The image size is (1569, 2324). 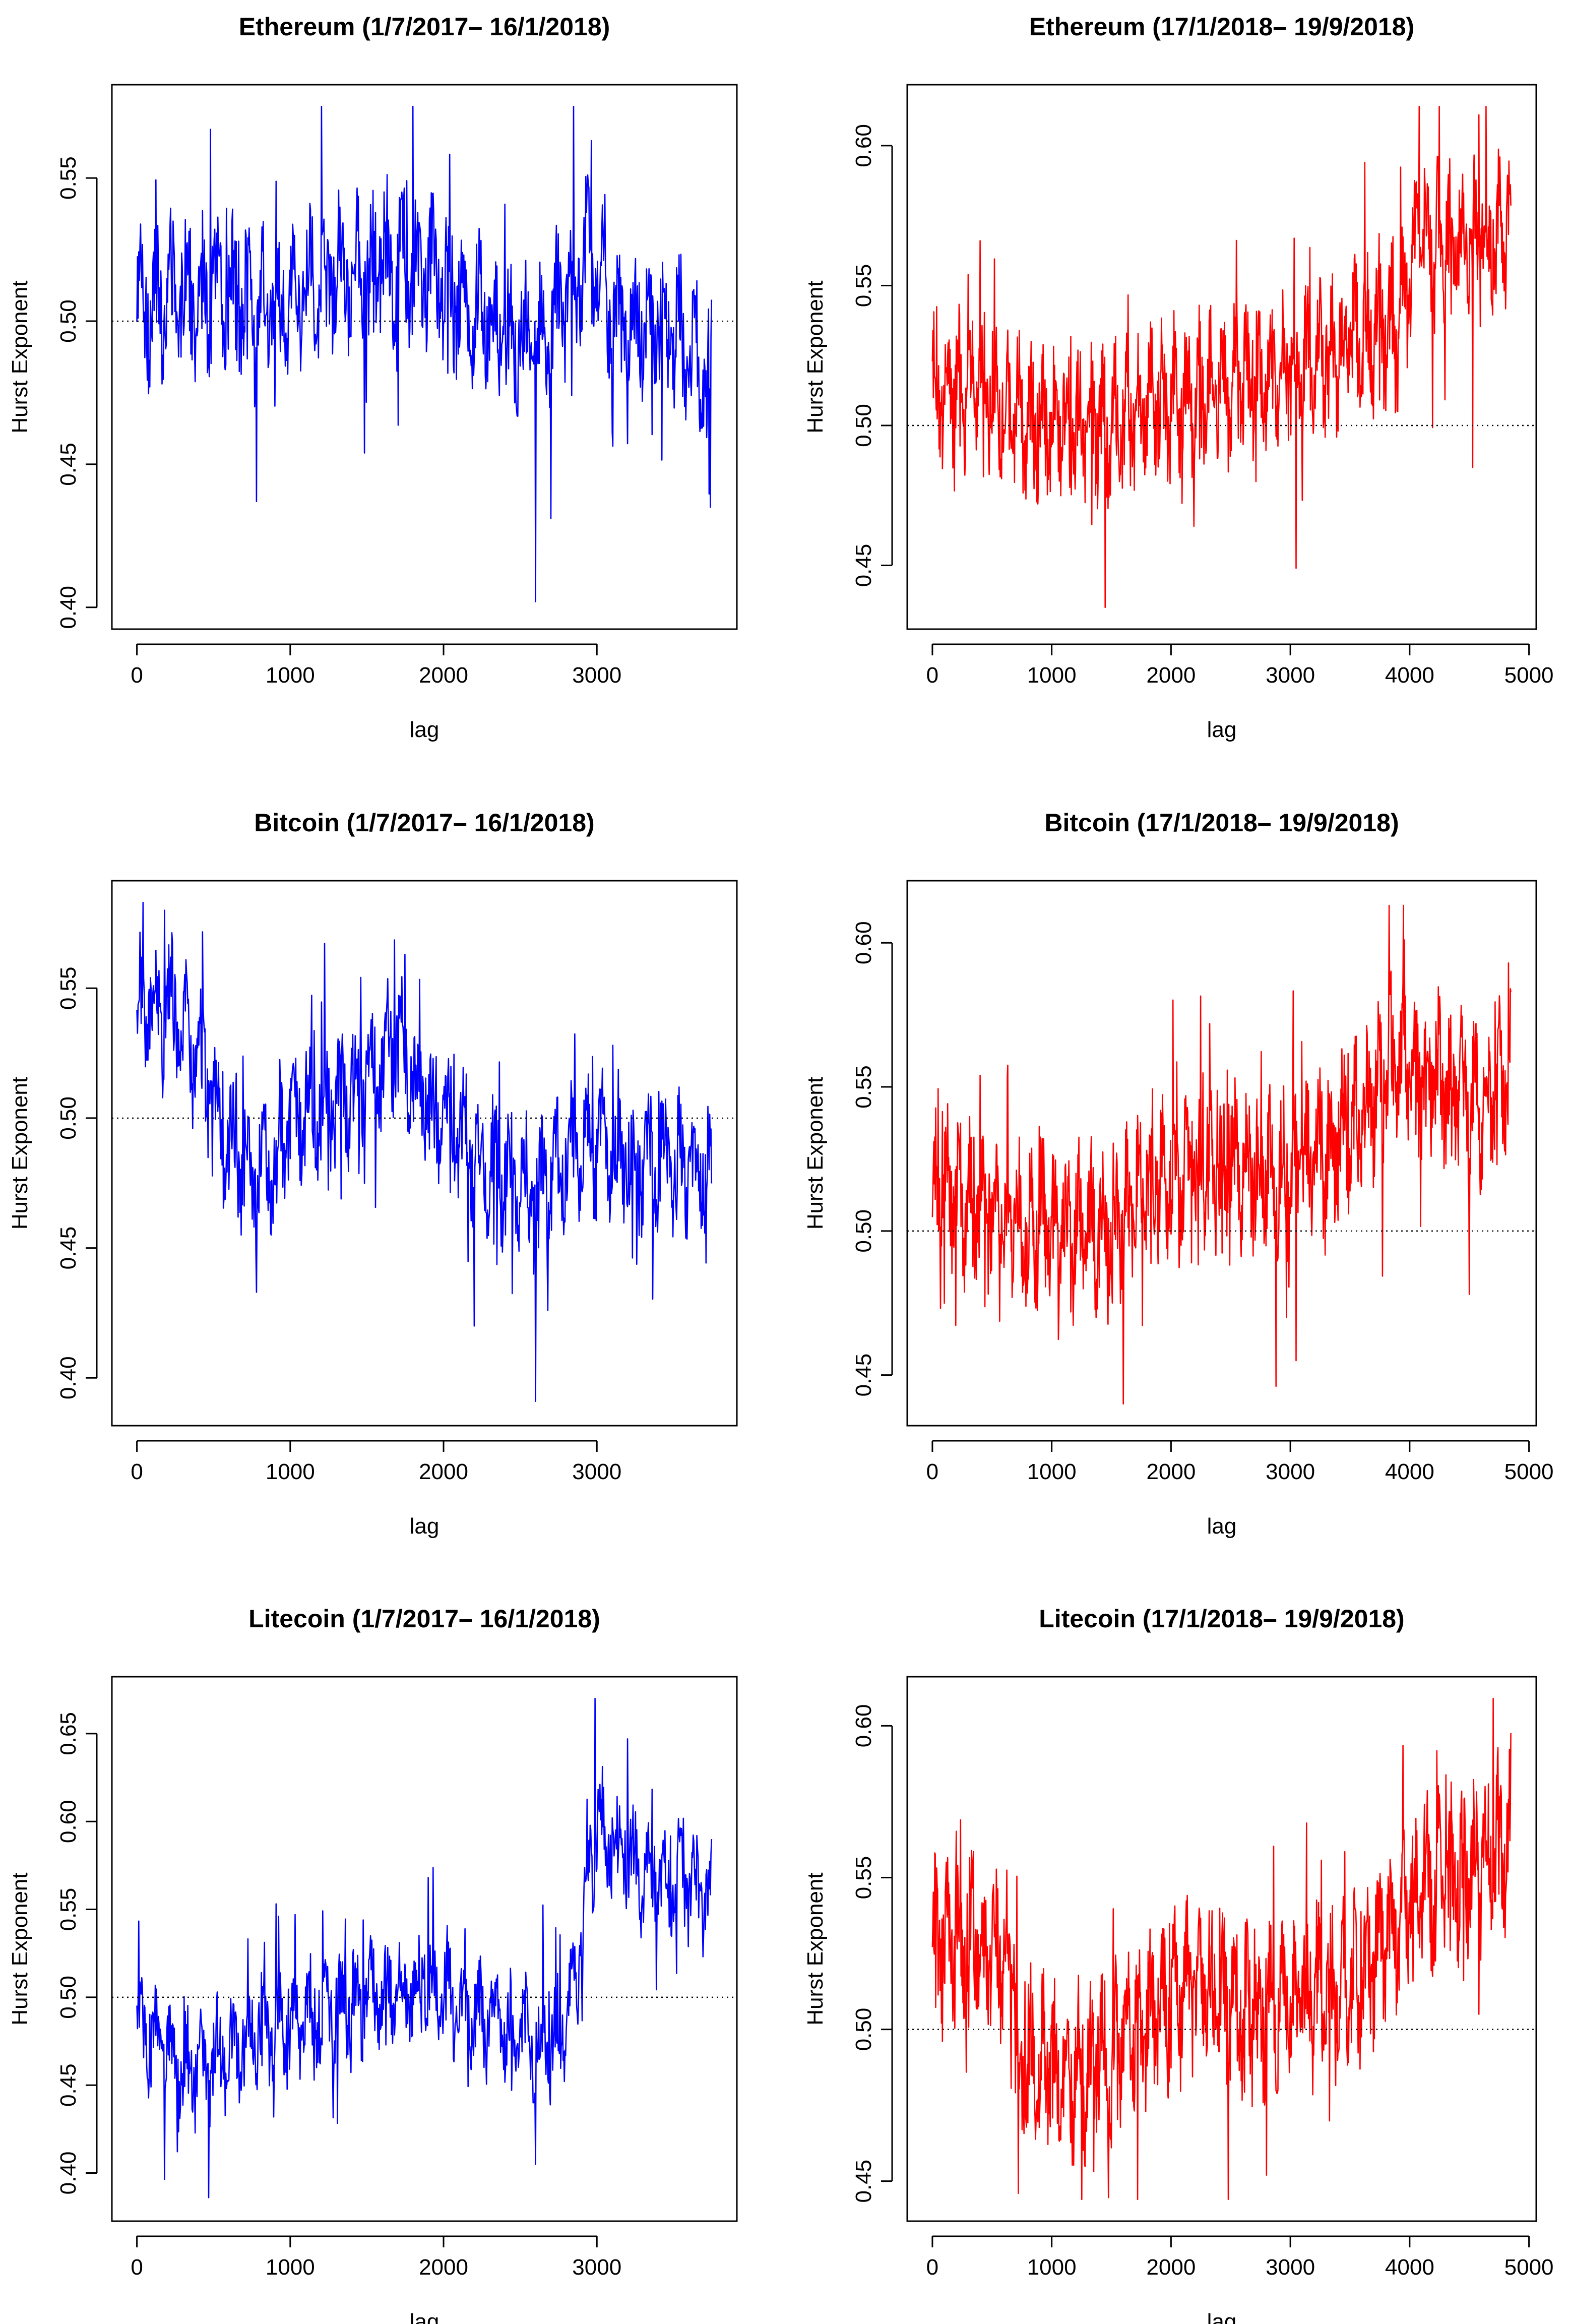 What do you see at coordinates (1221, 823) in the screenshot?
I see `chart-title: Bitcoin (17/1/2018– 19/9/2018)` at bounding box center [1221, 823].